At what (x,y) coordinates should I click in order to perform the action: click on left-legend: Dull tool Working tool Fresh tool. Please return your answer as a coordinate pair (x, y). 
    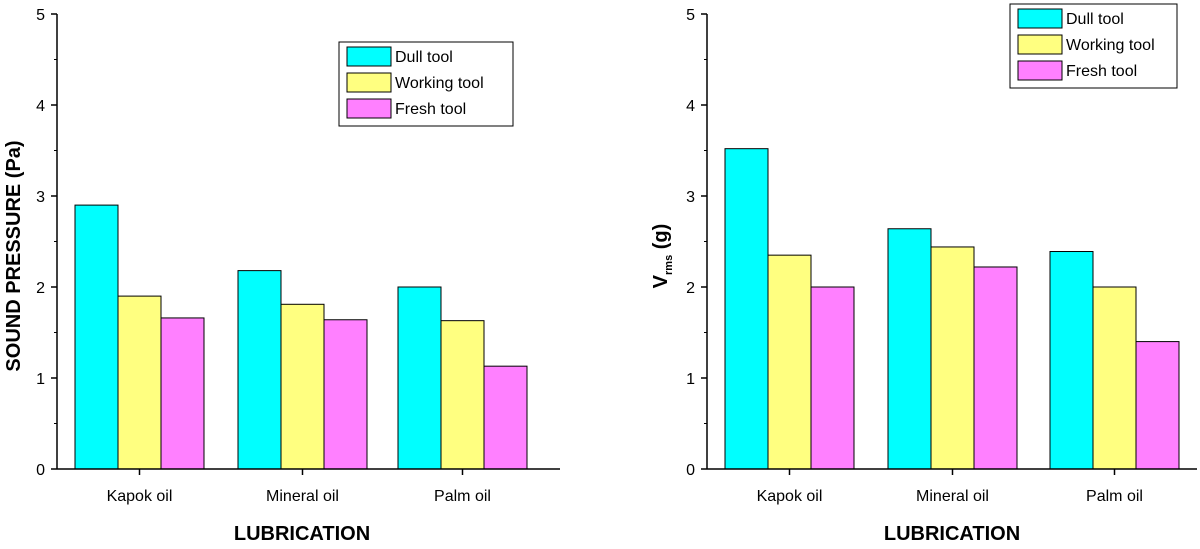
    Looking at the image, I should click on (426, 84).